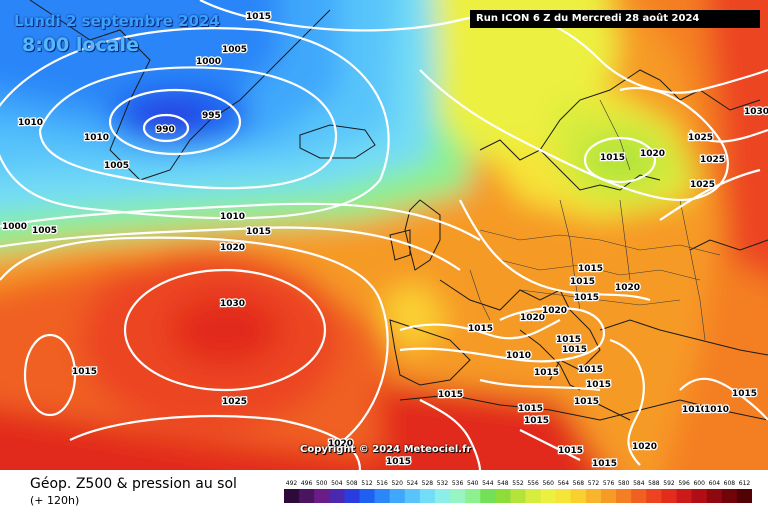  I want to click on legend-value: 604, so click(715, 483).